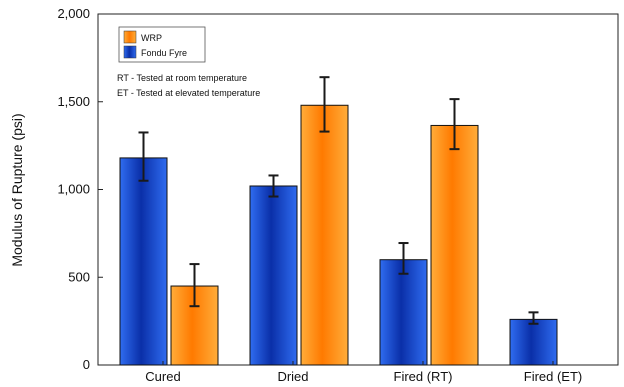 The width and height of the screenshot is (624, 387). What do you see at coordinates (423, 376) in the screenshot?
I see `x-category-label: Fired (RT)` at bounding box center [423, 376].